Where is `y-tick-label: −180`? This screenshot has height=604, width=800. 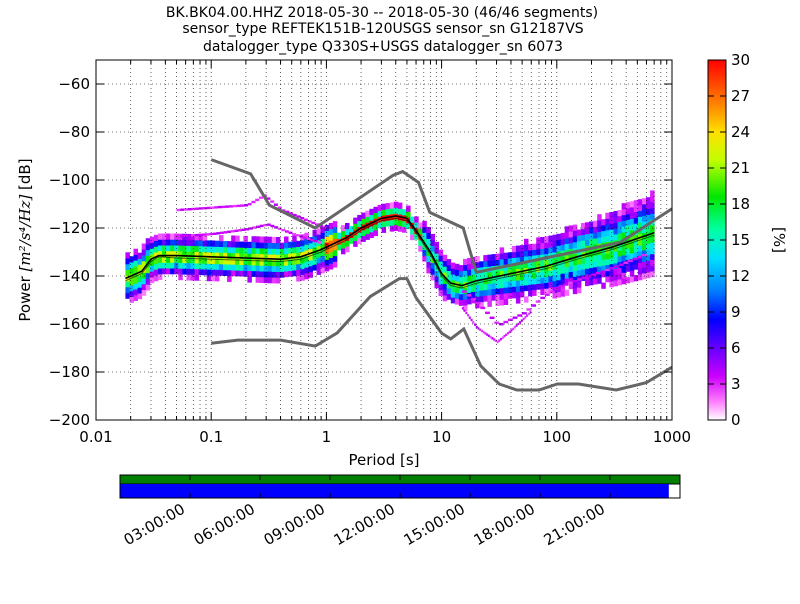 y-tick-label: −180 is located at coordinates (69, 372).